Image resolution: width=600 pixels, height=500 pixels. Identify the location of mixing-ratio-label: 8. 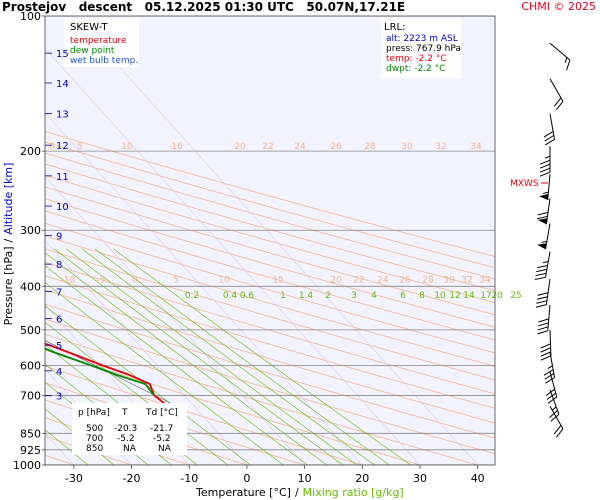
(422, 296).